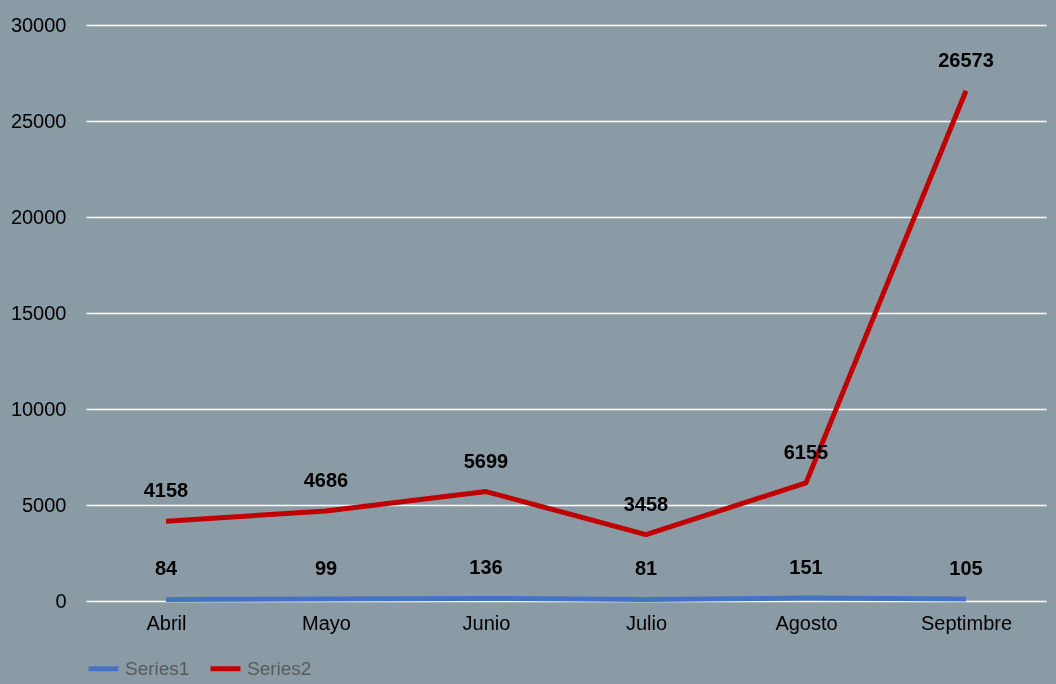 Image resolution: width=1056 pixels, height=684 pixels. I want to click on data-label: 26573, so click(966, 59).